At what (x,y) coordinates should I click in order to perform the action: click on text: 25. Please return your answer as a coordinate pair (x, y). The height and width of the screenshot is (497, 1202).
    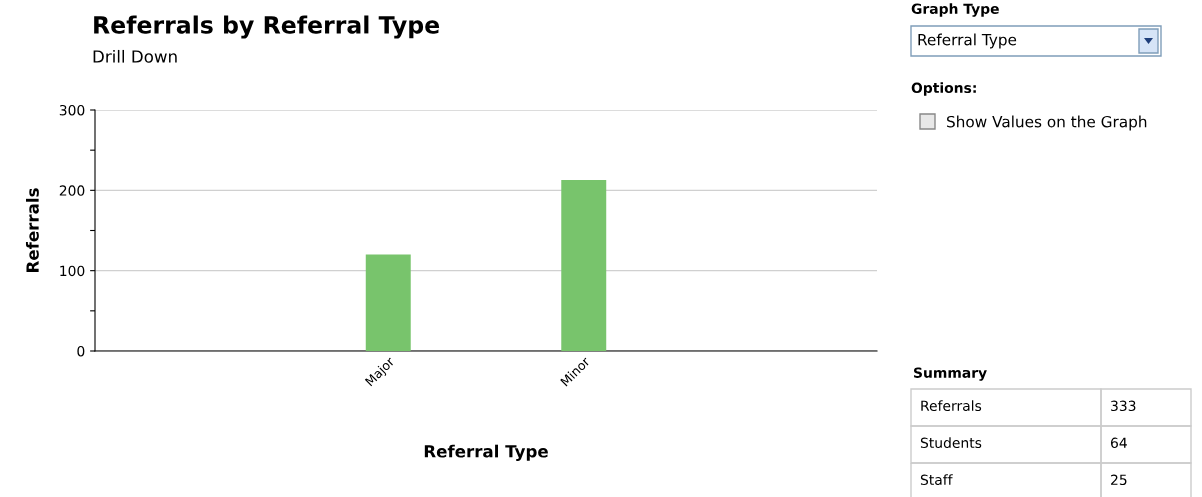
    Looking at the image, I should click on (1119, 480).